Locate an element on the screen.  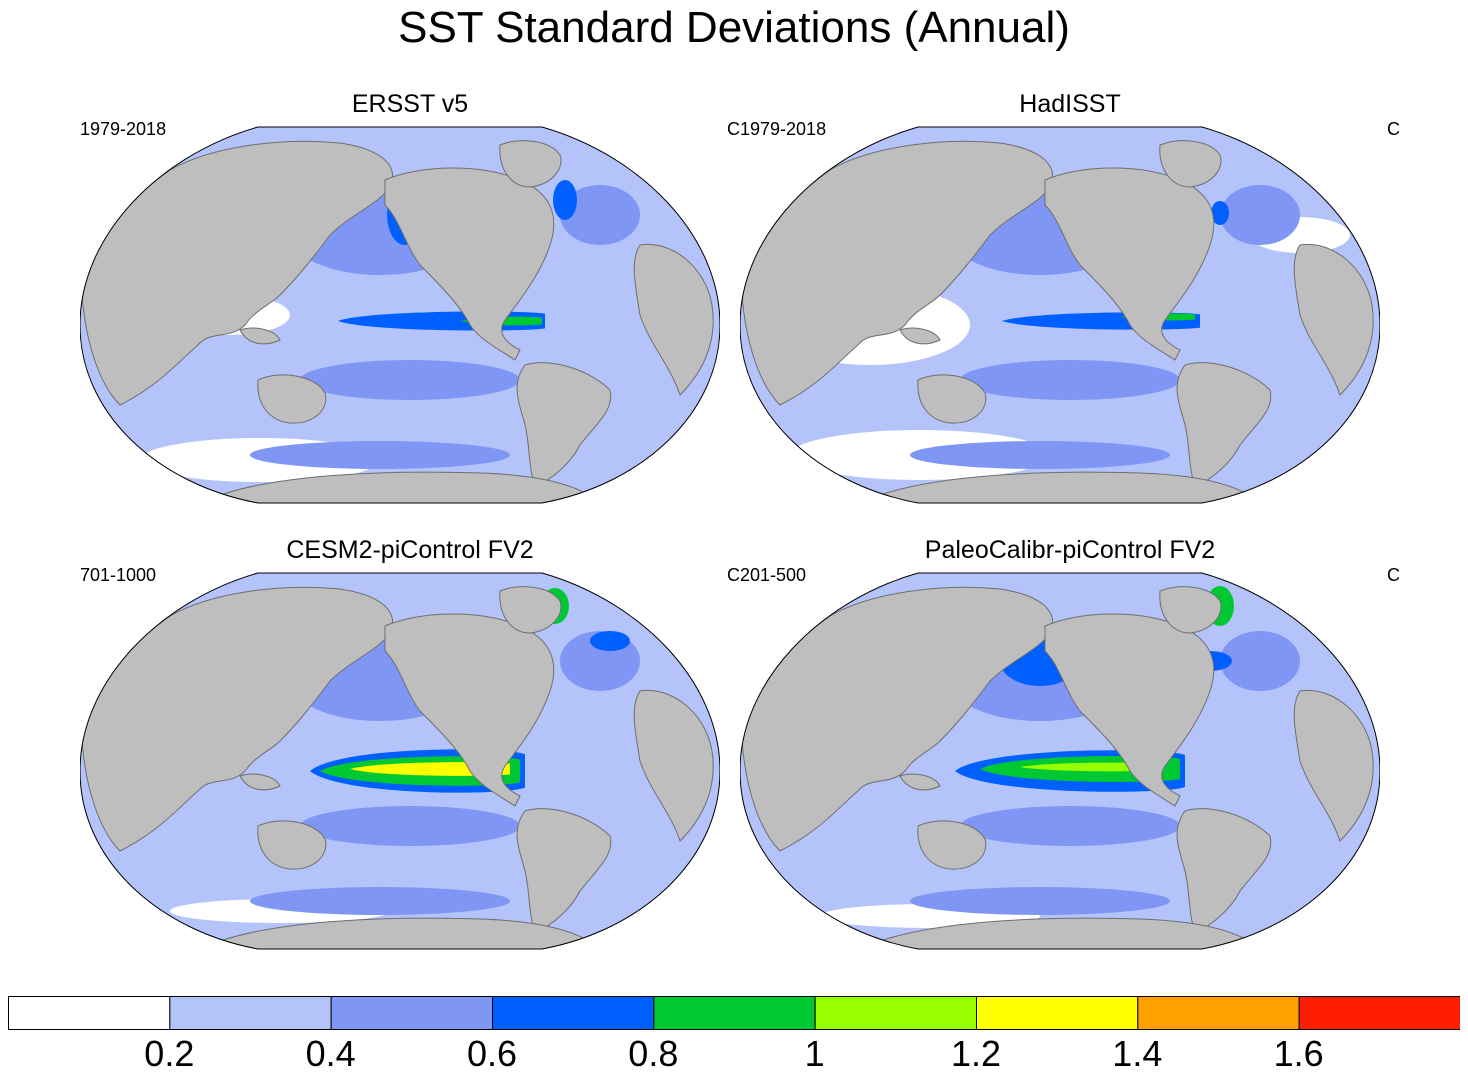
panel-title: CESM2-piControl FV2 is located at coordinates (410, 550).